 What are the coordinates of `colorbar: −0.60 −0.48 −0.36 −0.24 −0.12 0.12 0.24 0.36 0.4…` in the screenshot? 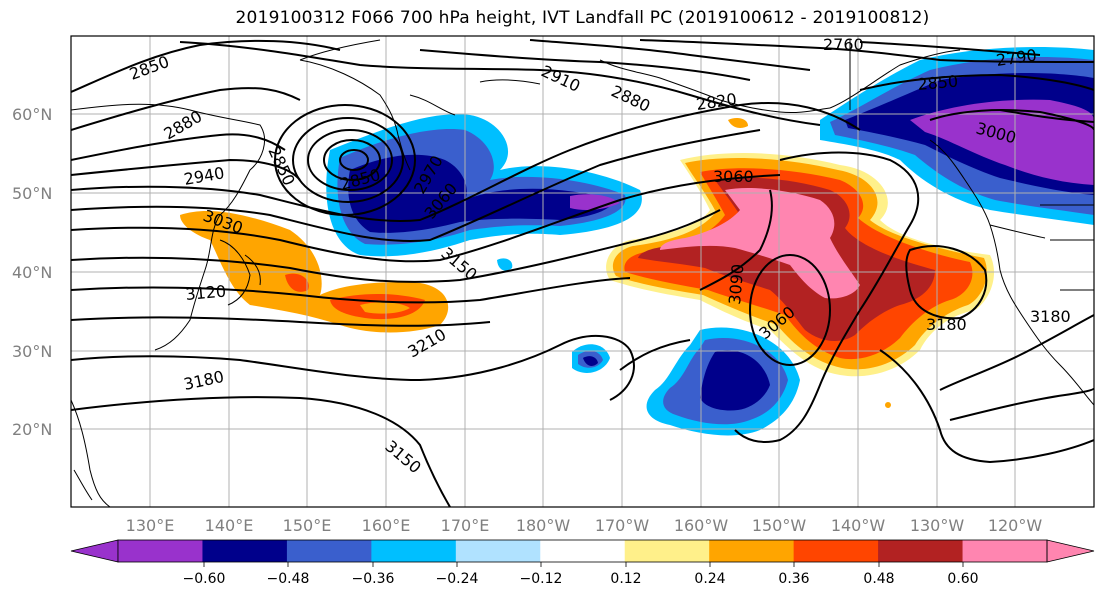 It's located at (582, 563).